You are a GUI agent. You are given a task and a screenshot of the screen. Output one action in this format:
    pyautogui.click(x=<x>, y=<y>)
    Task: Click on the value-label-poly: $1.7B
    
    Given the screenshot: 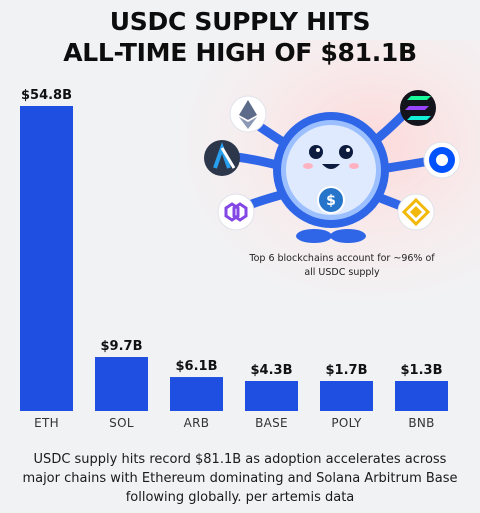 What is the action you would take?
    pyautogui.click(x=347, y=370)
    